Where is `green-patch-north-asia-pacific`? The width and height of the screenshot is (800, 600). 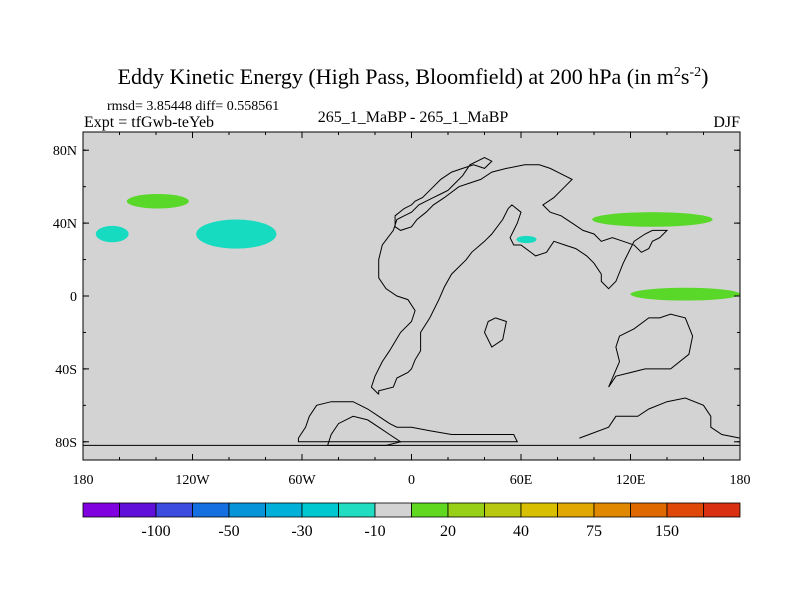
green-patch-north-asia-pacific is located at coordinates (652, 219).